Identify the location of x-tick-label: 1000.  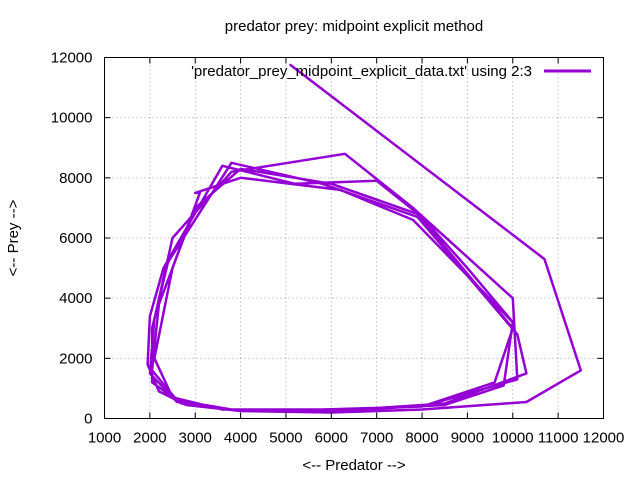
(104, 438).